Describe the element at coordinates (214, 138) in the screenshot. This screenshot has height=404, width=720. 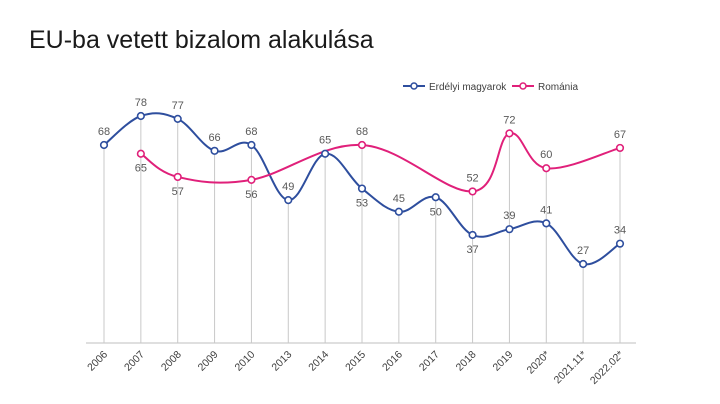
I see `data-label: 66` at that location.